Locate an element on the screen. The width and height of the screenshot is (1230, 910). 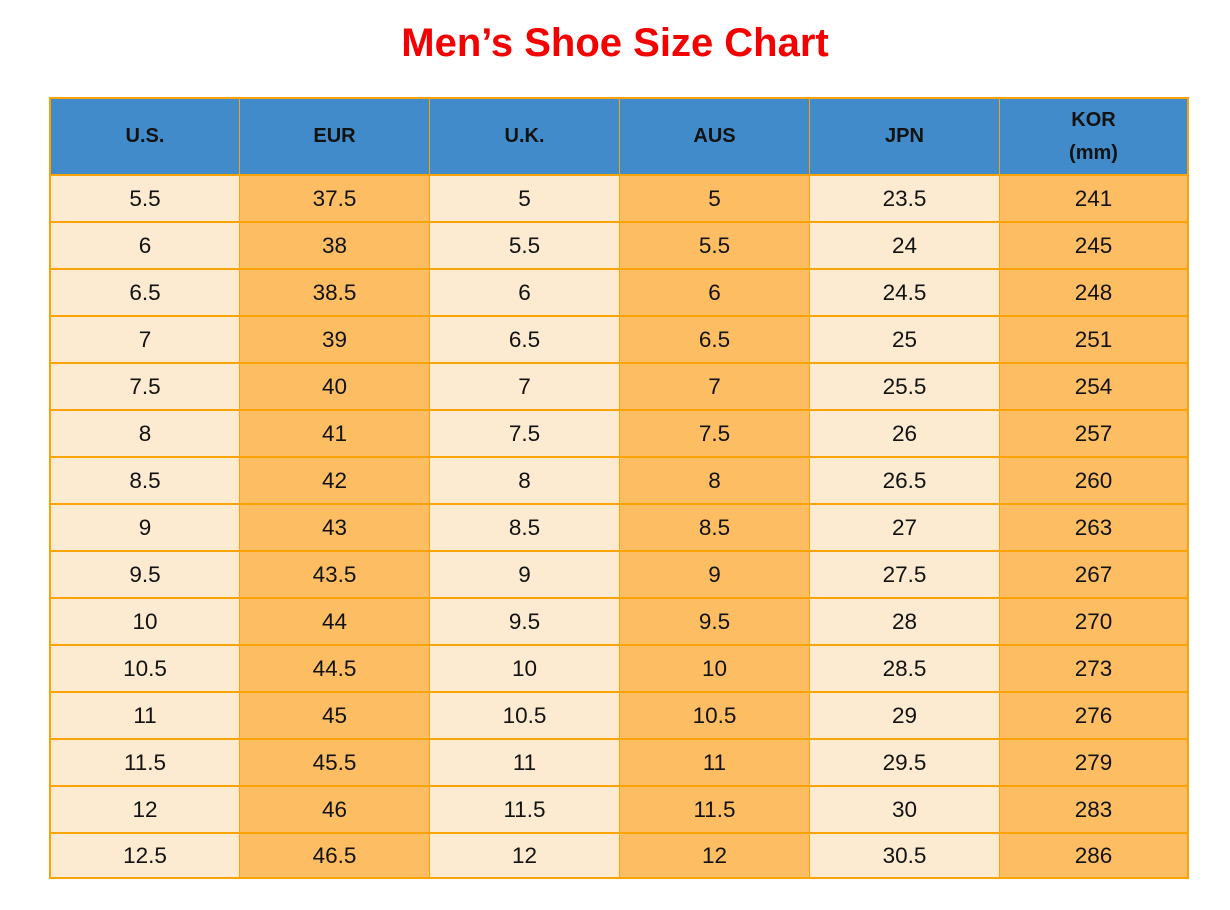
table-row: 7.5 40 7 7 25.5 254 is located at coordinates (619, 387).